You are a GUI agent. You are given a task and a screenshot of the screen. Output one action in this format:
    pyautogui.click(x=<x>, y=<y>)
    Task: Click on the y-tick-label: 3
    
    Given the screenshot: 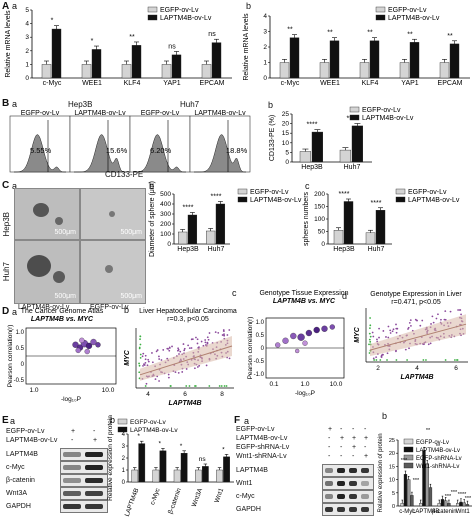 What is the action you would take?
    pyautogui.click(x=124, y=447)
    